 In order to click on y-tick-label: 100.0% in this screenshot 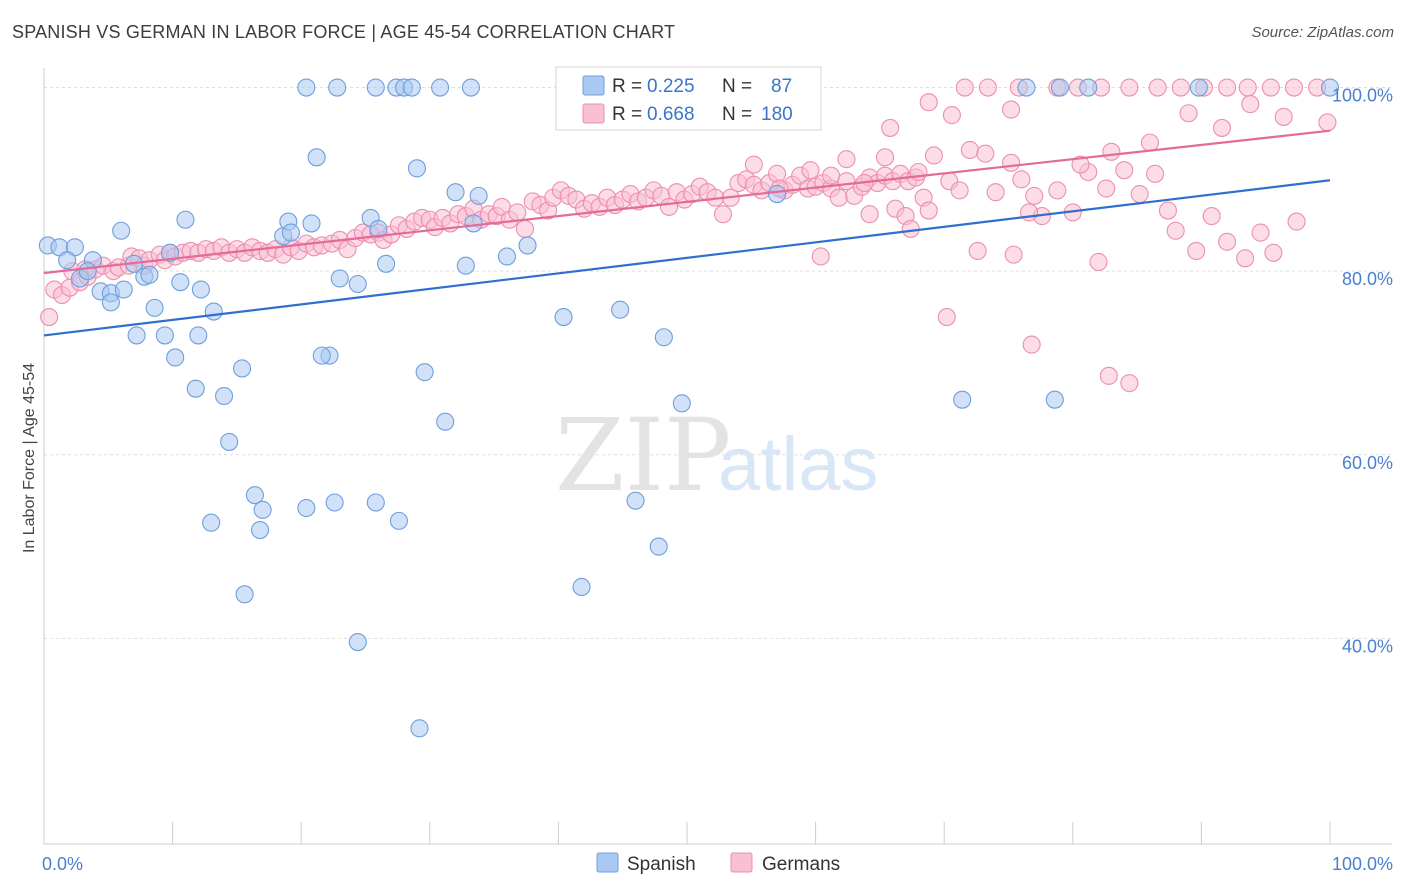, I will do `click(1362, 96)`.